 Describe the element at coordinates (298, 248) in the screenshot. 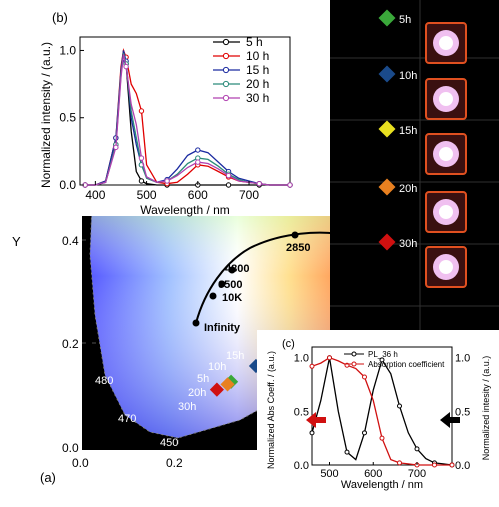

I see `cct-label-2850: 2850` at that location.